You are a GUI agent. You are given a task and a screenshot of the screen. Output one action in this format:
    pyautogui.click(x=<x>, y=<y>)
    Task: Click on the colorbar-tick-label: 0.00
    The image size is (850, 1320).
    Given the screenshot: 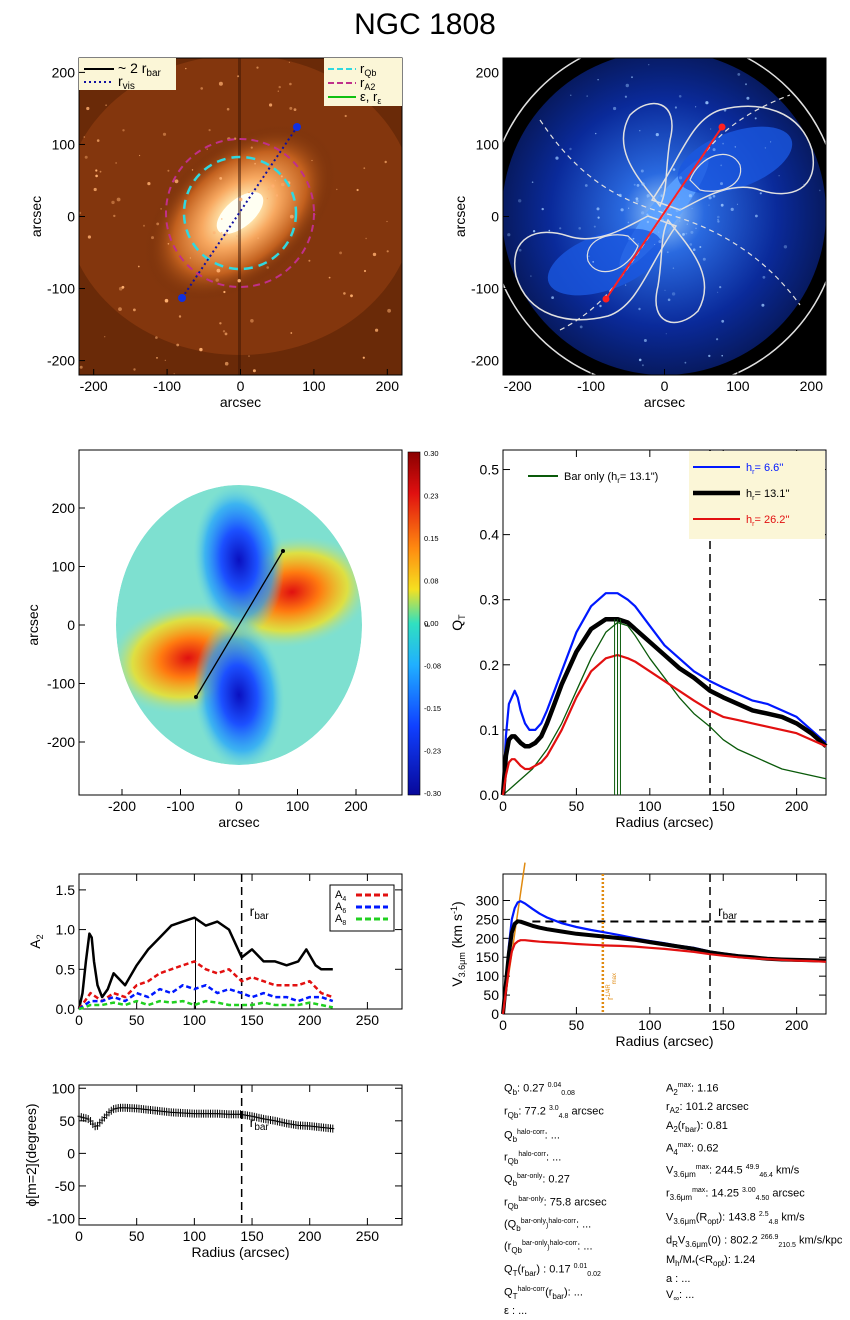 What is the action you would take?
    pyautogui.click(x=431, y=623)
    